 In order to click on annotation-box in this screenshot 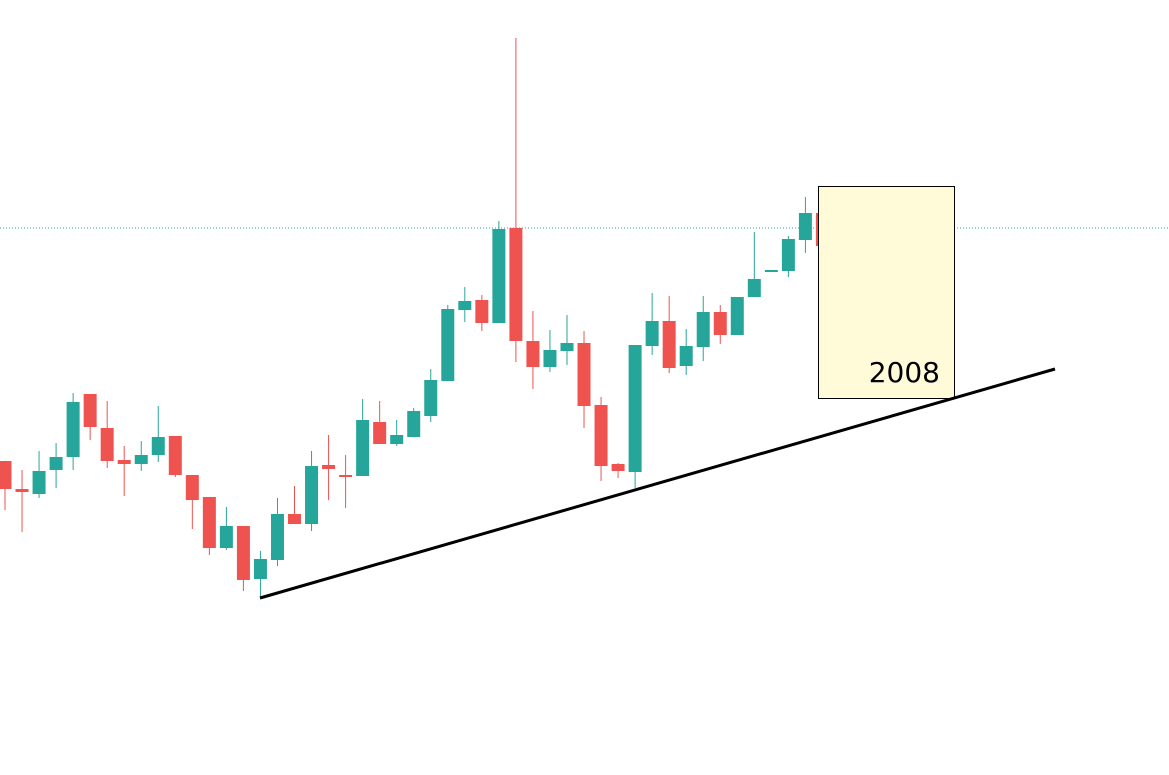, I will do `click(886, 292)`.